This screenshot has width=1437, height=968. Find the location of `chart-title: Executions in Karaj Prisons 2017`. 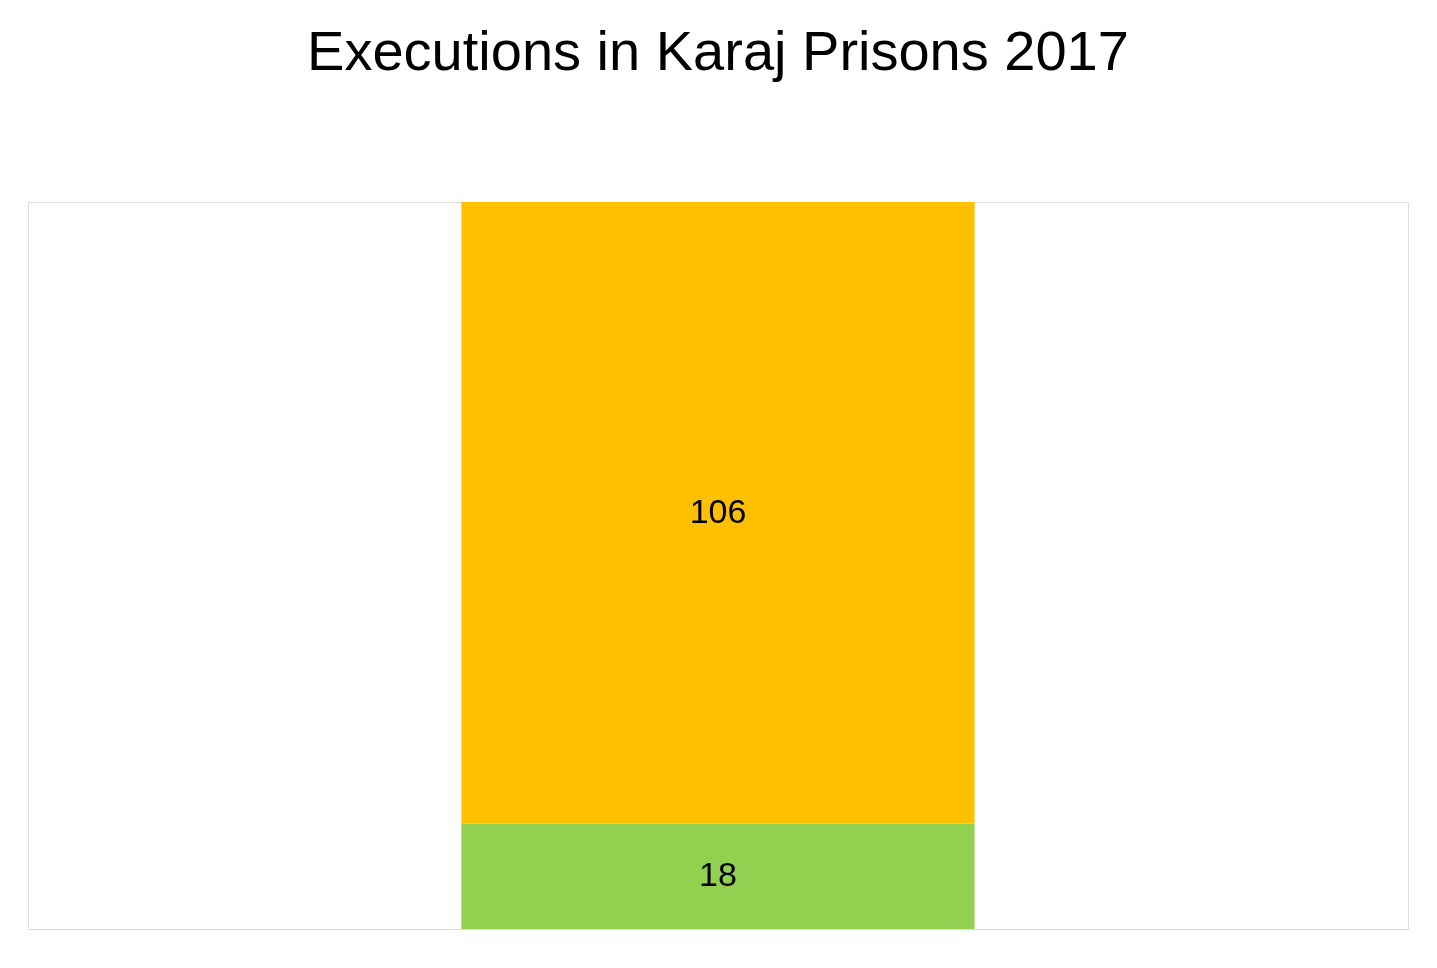

chart-title: Executions in Karaj Prisons 2017 is located at coordinates (718, 50).